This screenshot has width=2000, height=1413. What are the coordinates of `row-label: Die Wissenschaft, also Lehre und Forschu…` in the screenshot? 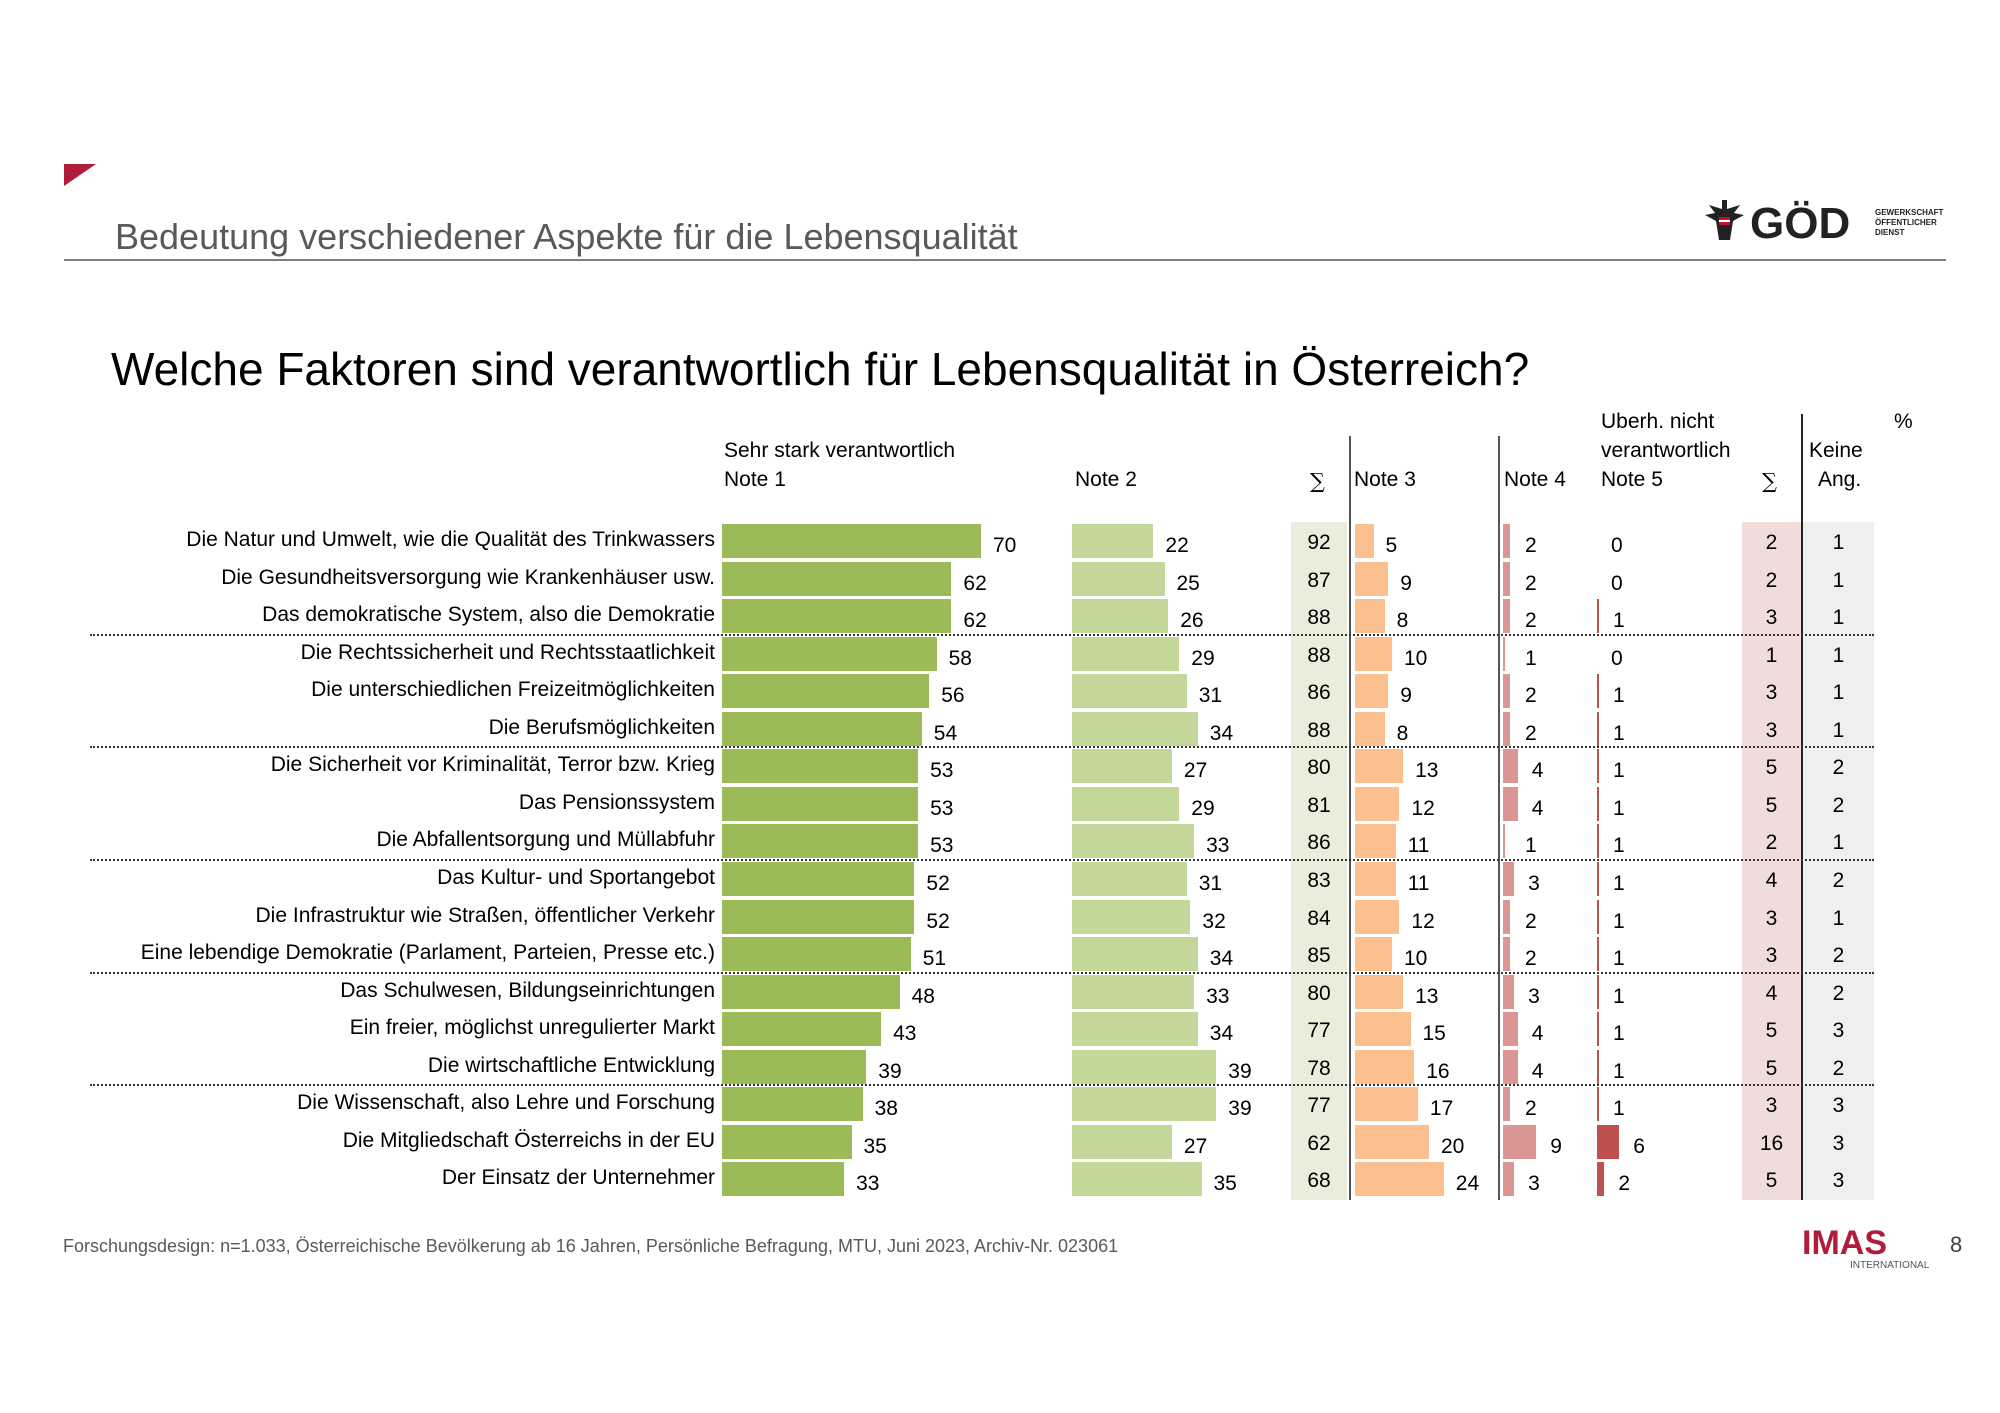 It's located at (506, 1103).